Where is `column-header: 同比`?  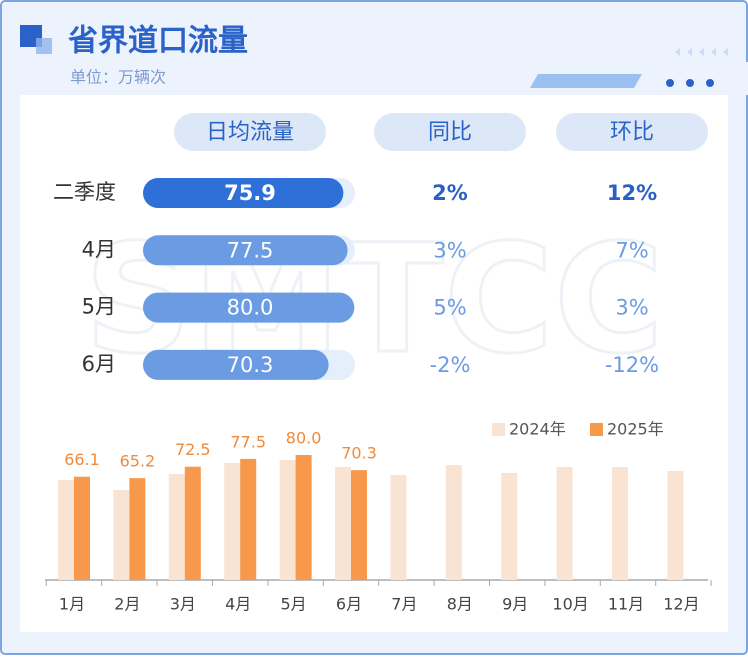
column-header: 同比 is located at coordinates (450, 132).